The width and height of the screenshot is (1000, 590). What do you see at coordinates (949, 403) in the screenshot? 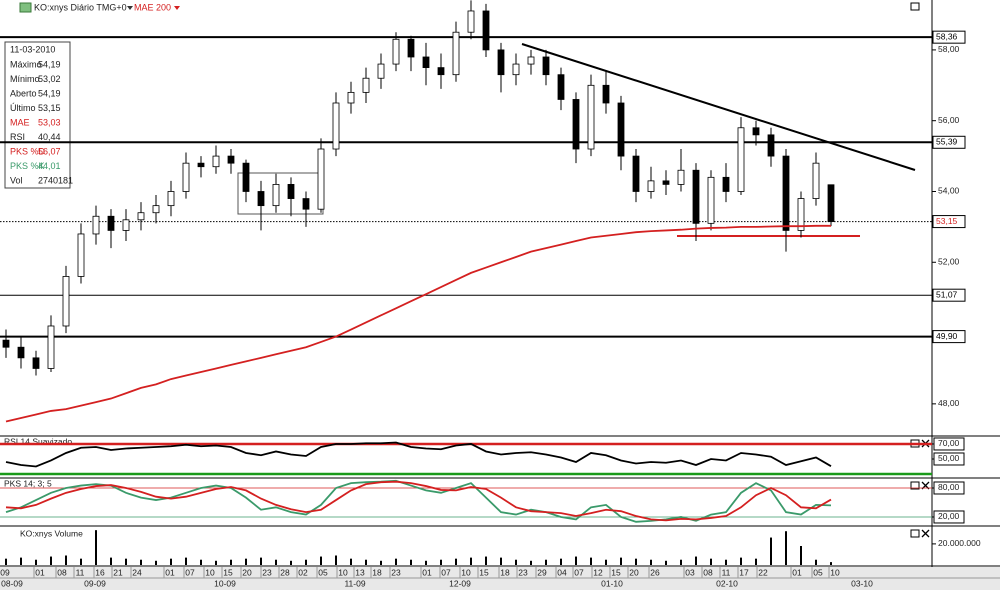
I see `y-tick-label: 48,00` at bounding box center [949, 403].